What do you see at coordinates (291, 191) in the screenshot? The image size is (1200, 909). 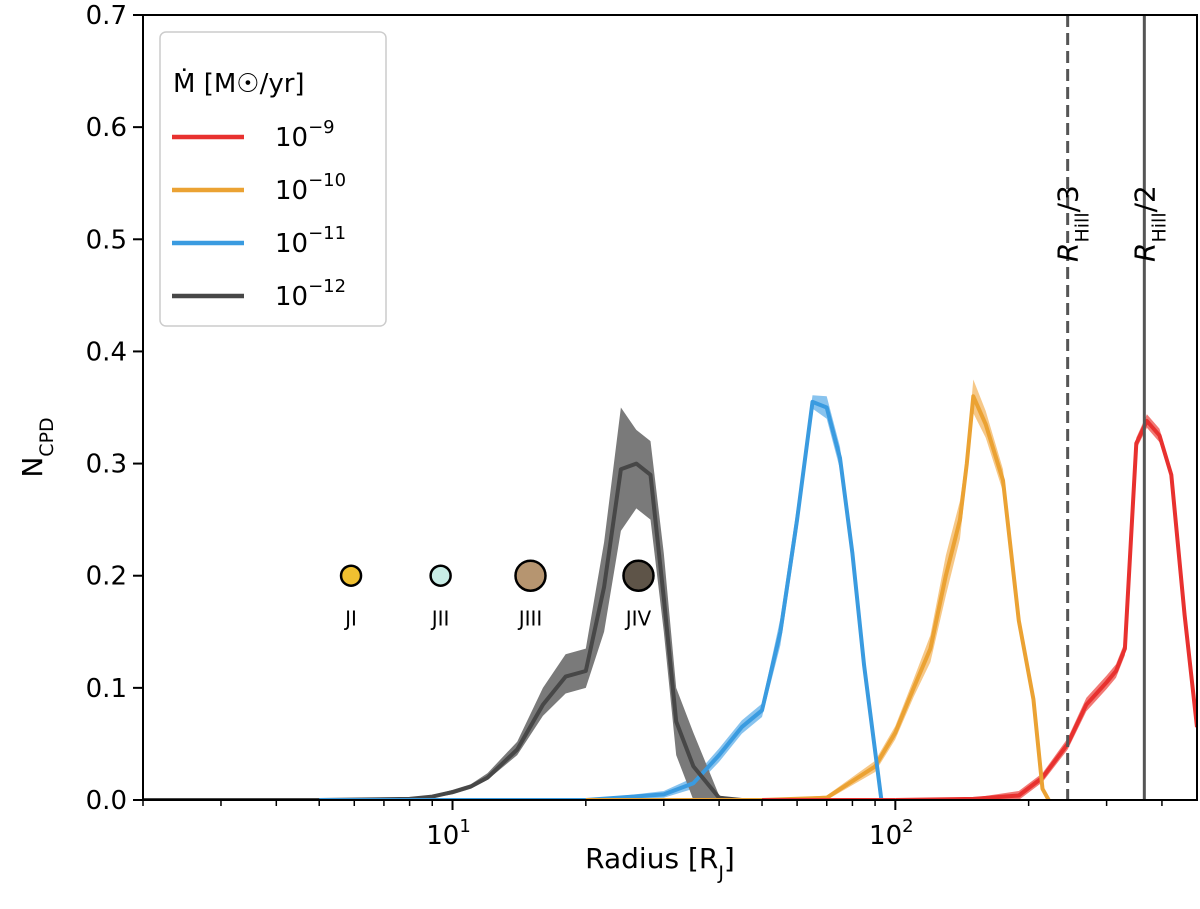 I see `legend-label-base-1: 10` at bounding box center [291, 191].